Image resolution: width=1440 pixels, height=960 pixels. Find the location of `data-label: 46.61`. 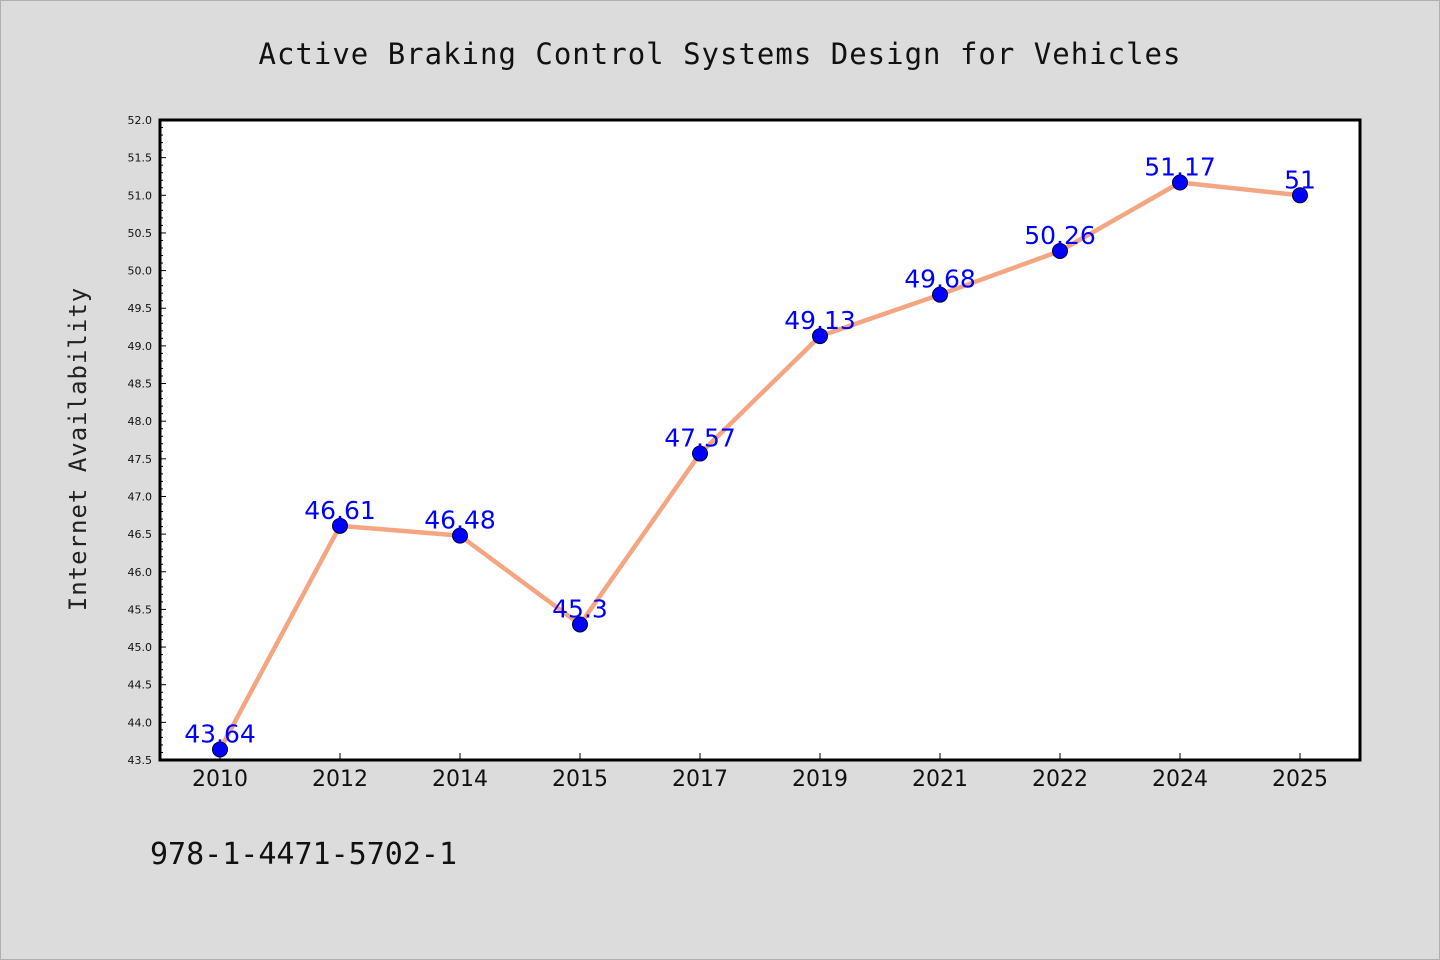

data-label: 46.61 is located at coordinates (340, 510).